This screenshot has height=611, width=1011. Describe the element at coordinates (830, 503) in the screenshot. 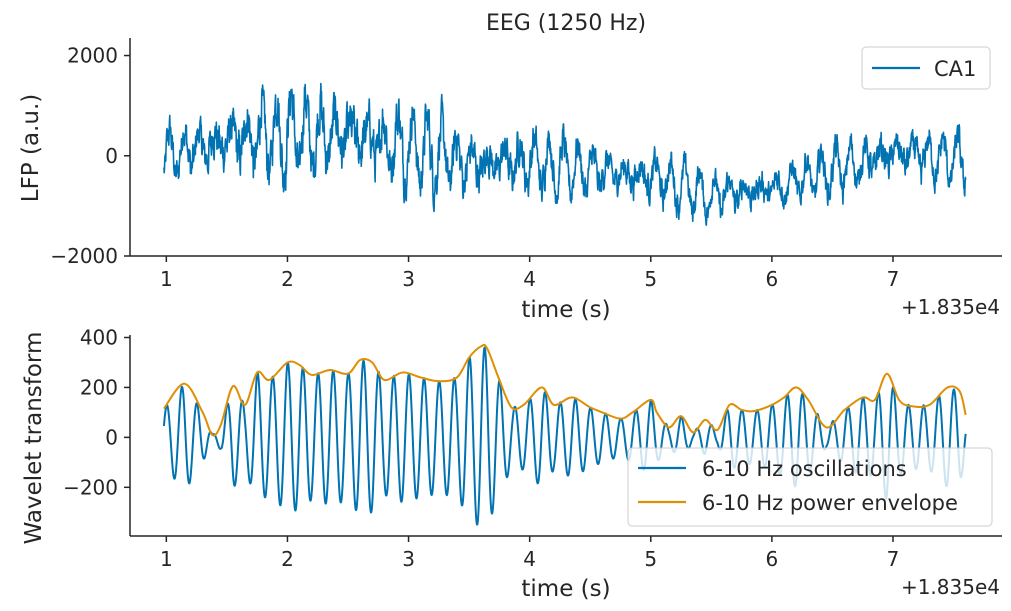

I see `wavelet-legend-label-envelope: 6-10 Hz power envelope` at that location.